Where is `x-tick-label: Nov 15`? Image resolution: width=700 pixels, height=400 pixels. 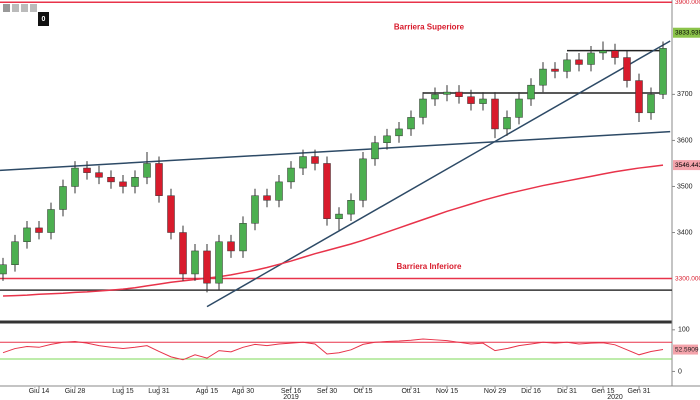 x-tick-label: Nov 15 is located at coordinates (447, 391).